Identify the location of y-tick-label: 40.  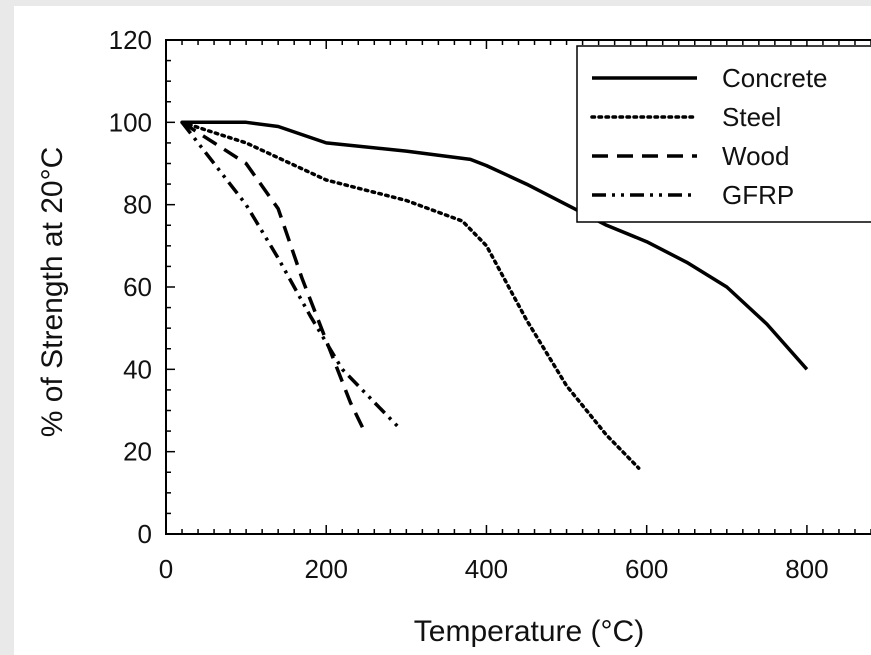
(137, 369).